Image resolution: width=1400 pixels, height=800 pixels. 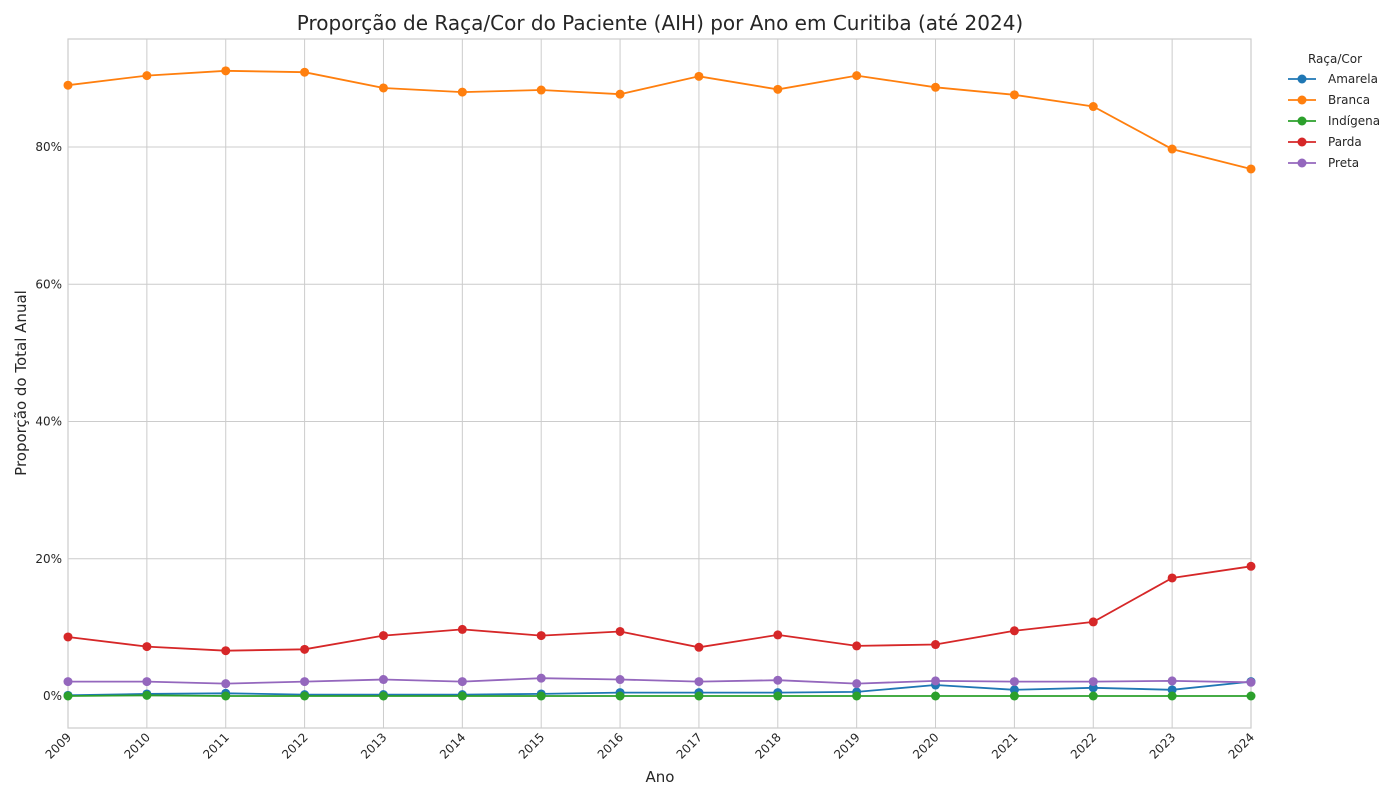 I want to click on legend-item: Indígena, so click(x=1334, y=121).